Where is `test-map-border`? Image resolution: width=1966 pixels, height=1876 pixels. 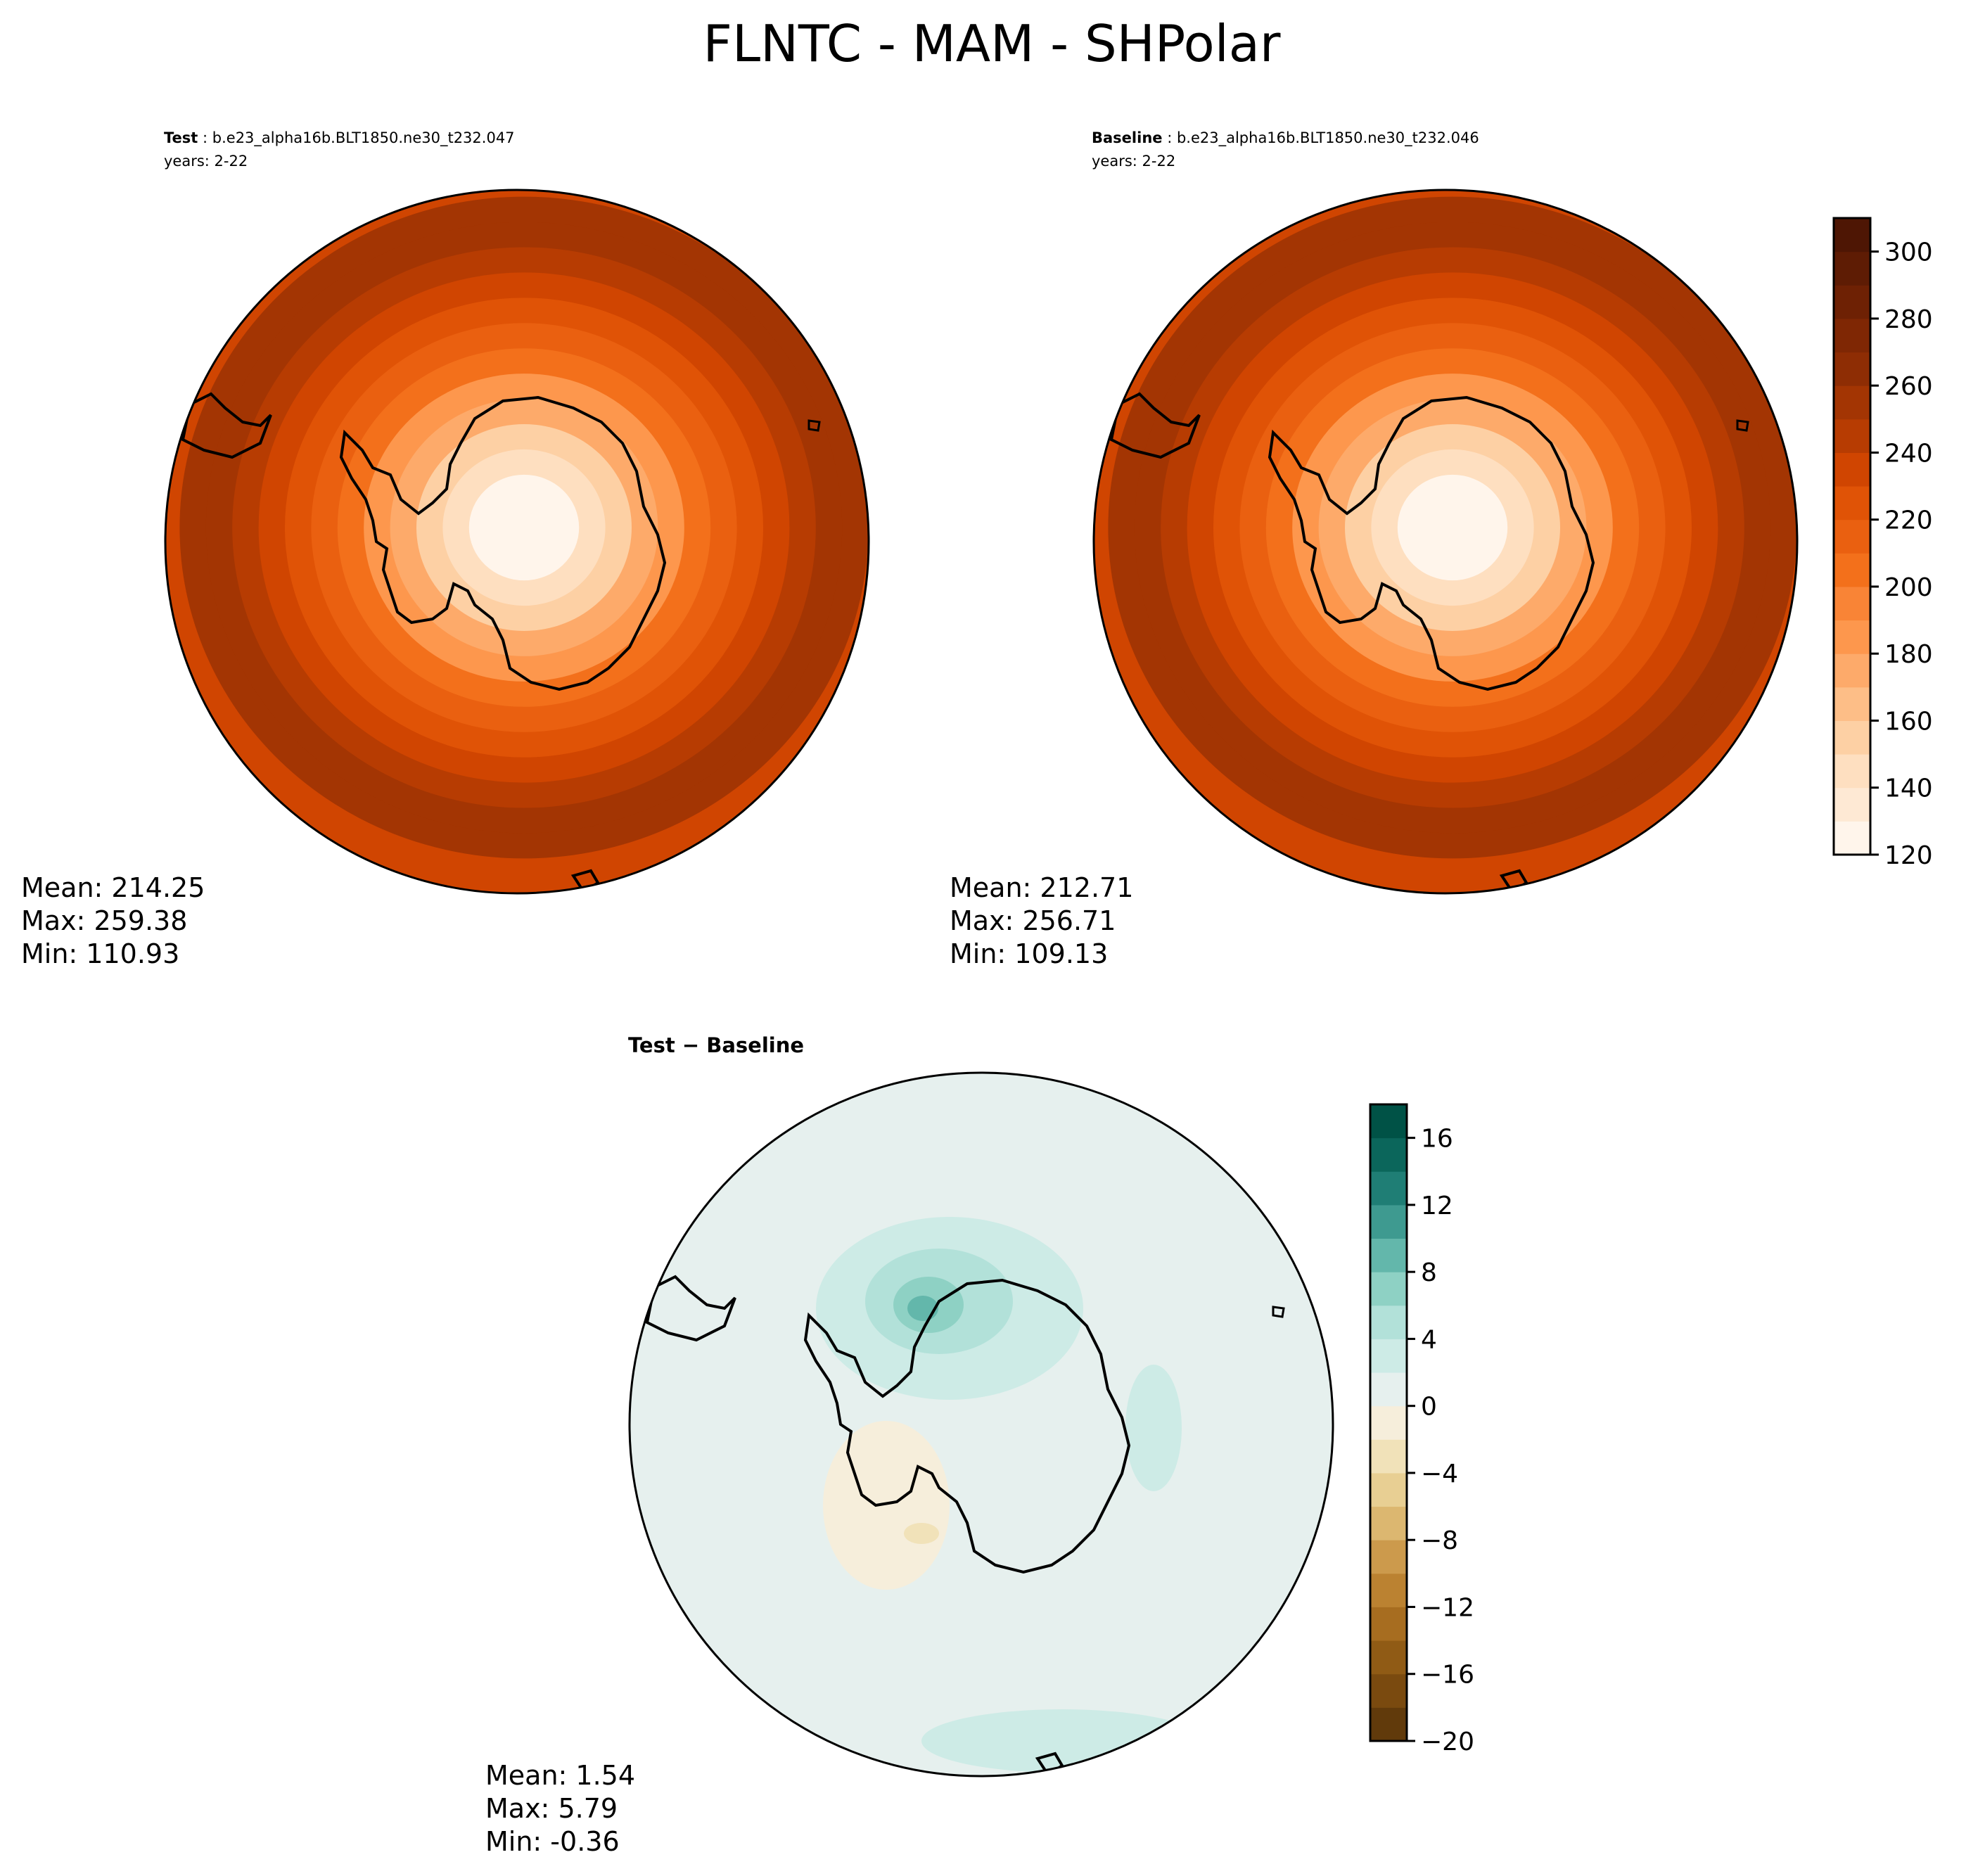 test-map-border is located at coordinates (517, 542).